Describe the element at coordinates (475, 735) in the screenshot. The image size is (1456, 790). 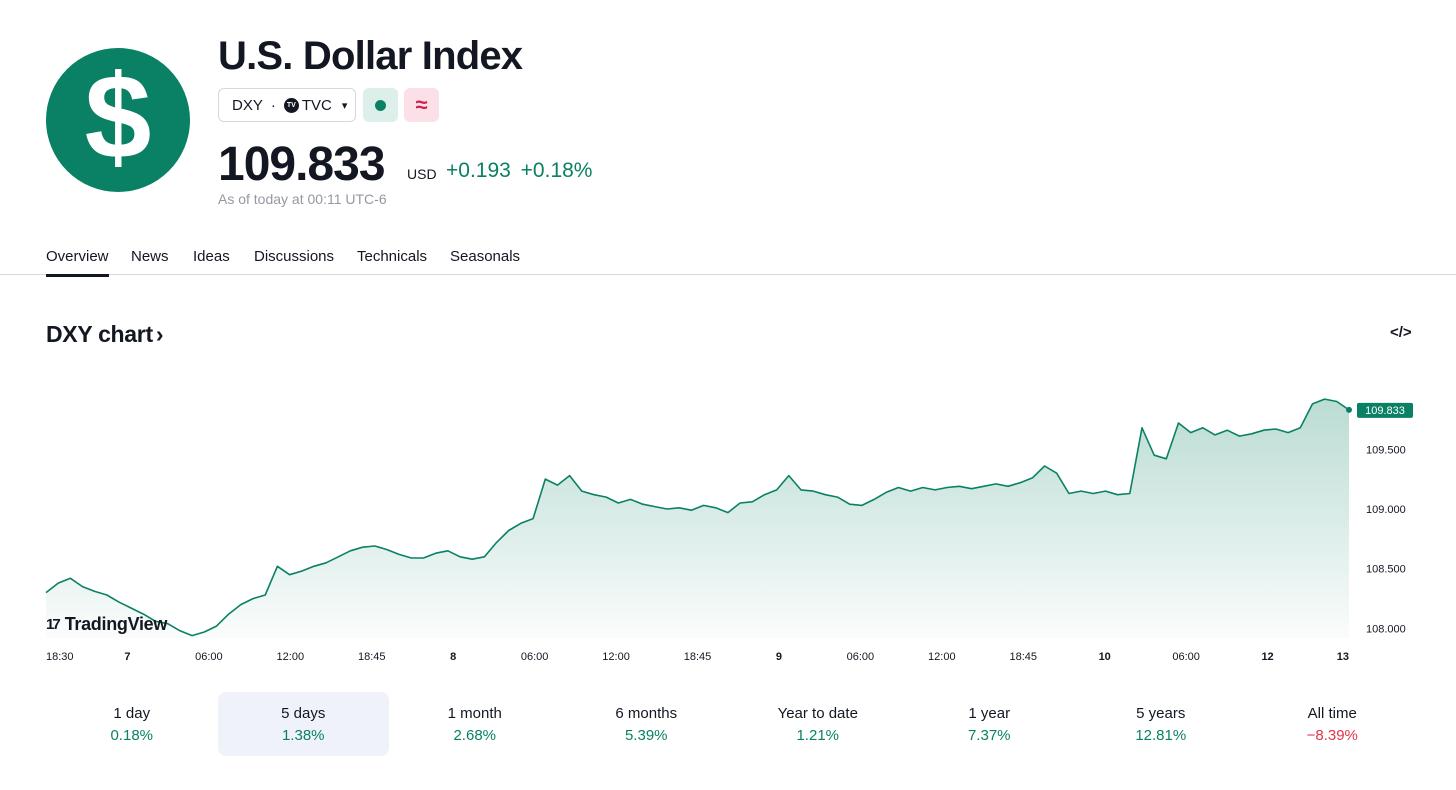
I see `period-value: 2.68%` at that location.